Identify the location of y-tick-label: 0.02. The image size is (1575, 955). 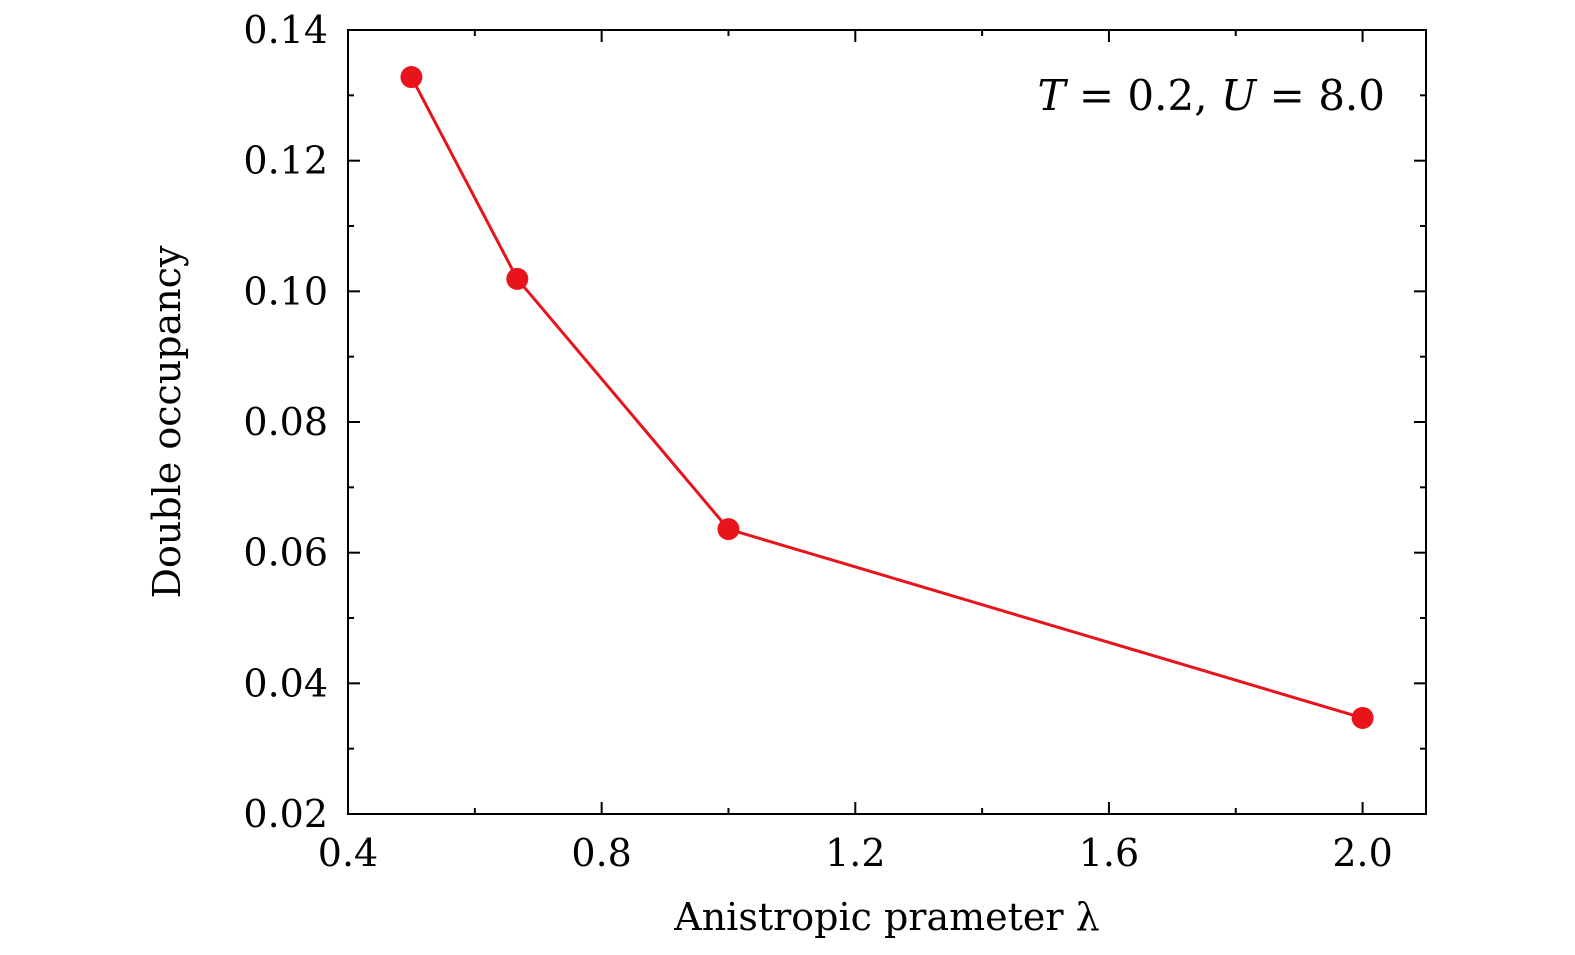
(285, 814).